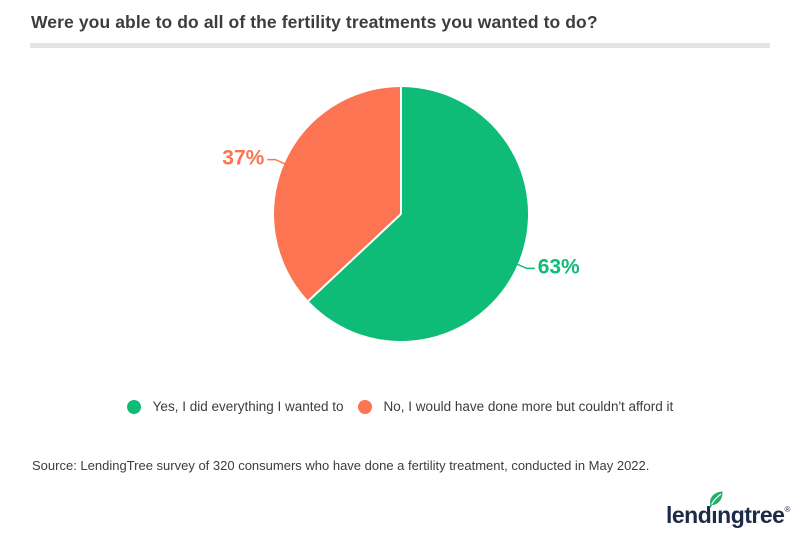 The height and width of the screenshot is (545, 800). I want to click on lendingtree-logo: lend ingtree®, so click(728, 509).